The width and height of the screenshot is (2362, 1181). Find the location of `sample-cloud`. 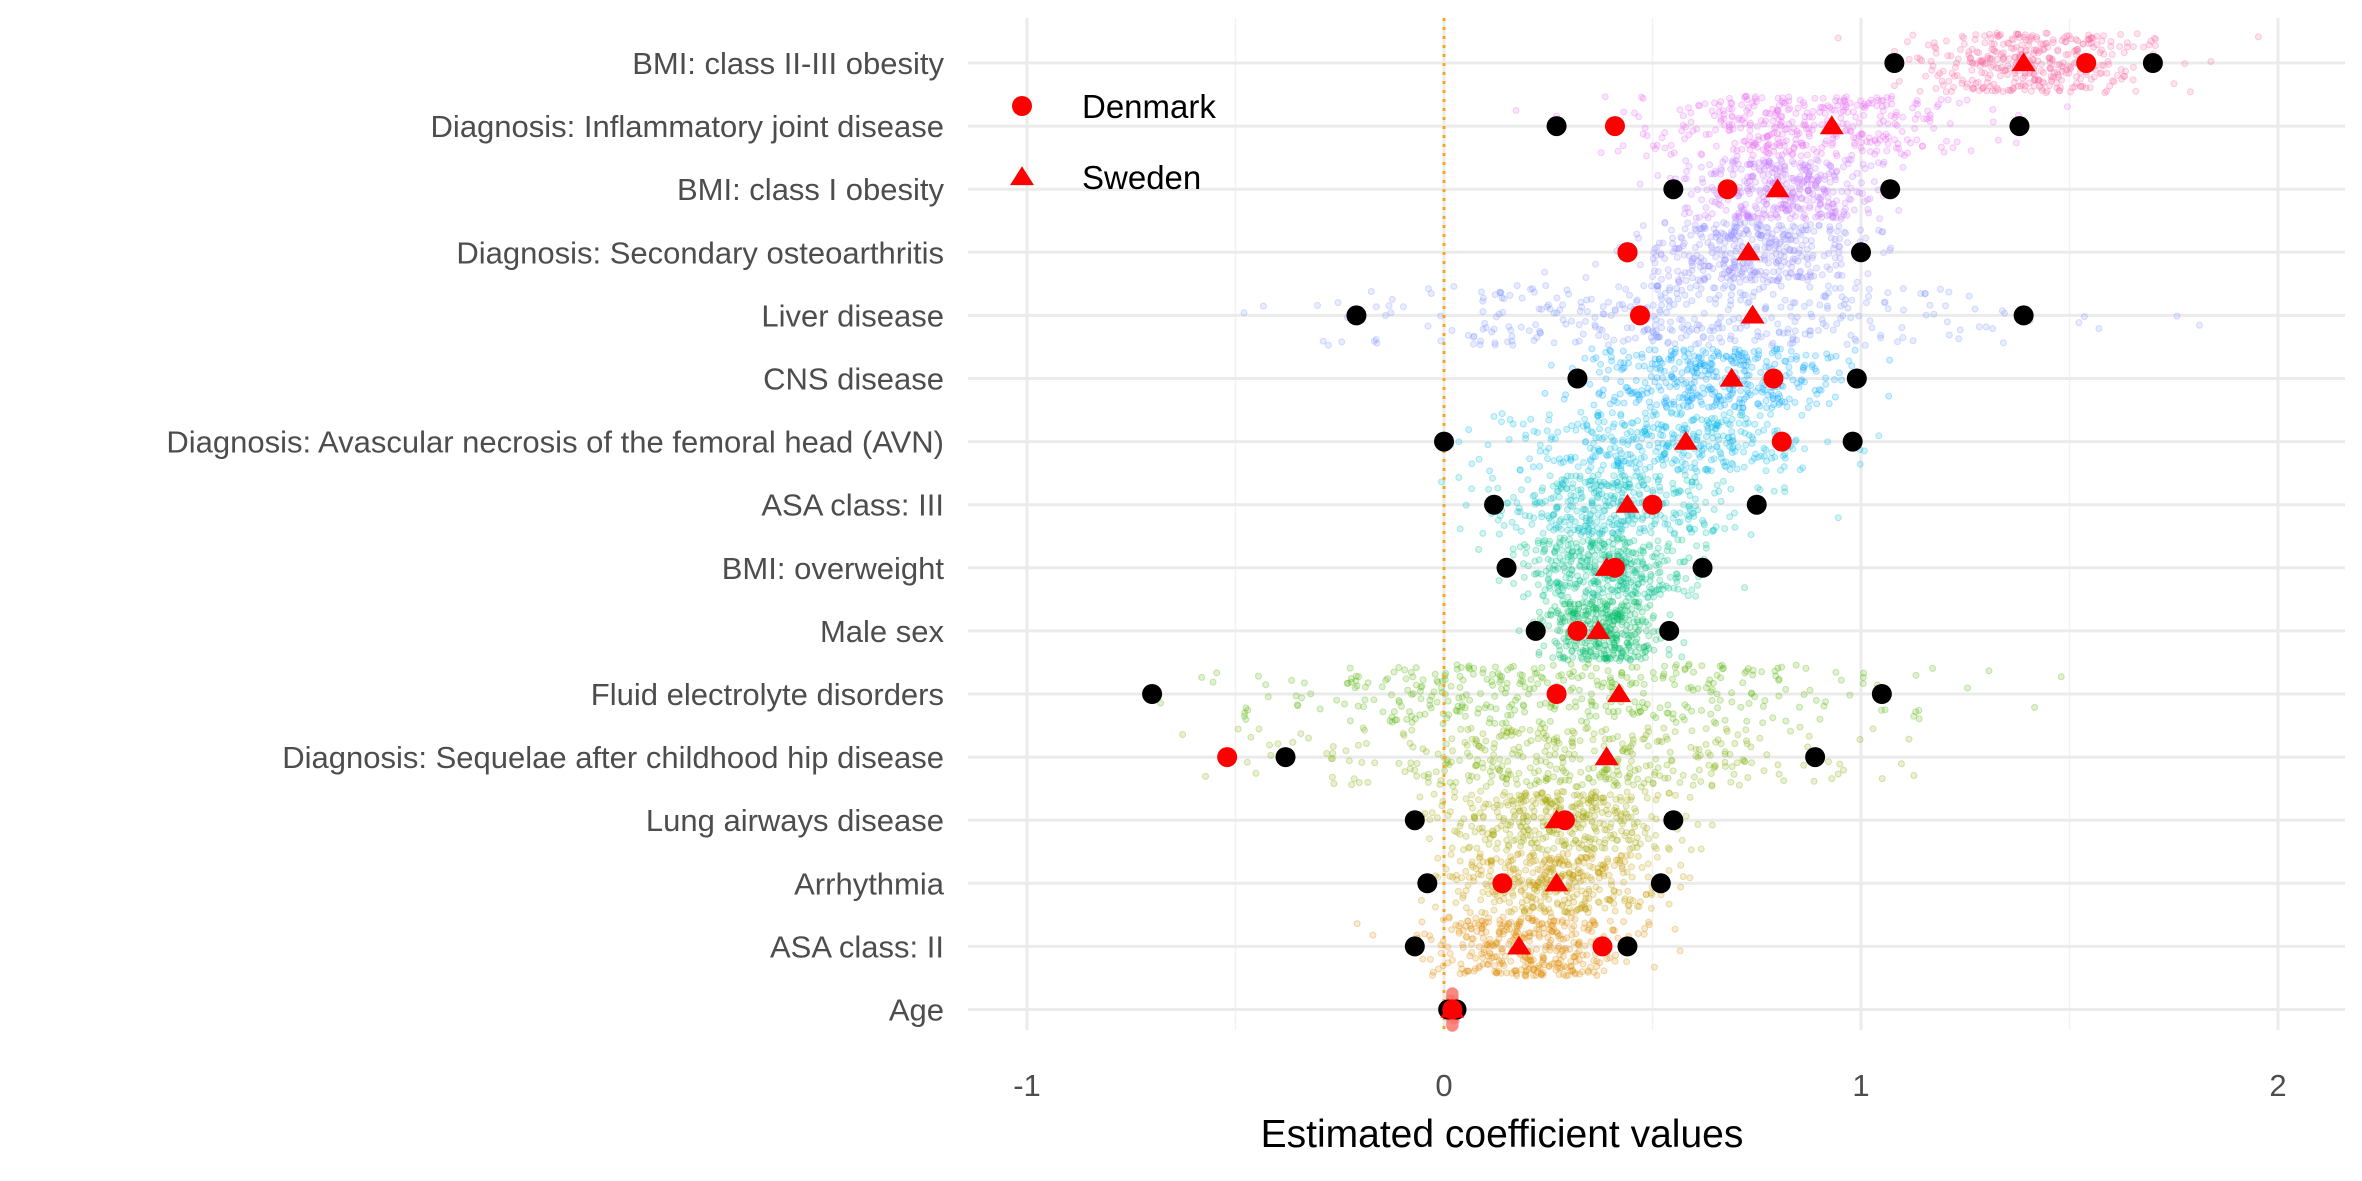

sample-cloud is located at coordinates (1771, 189).